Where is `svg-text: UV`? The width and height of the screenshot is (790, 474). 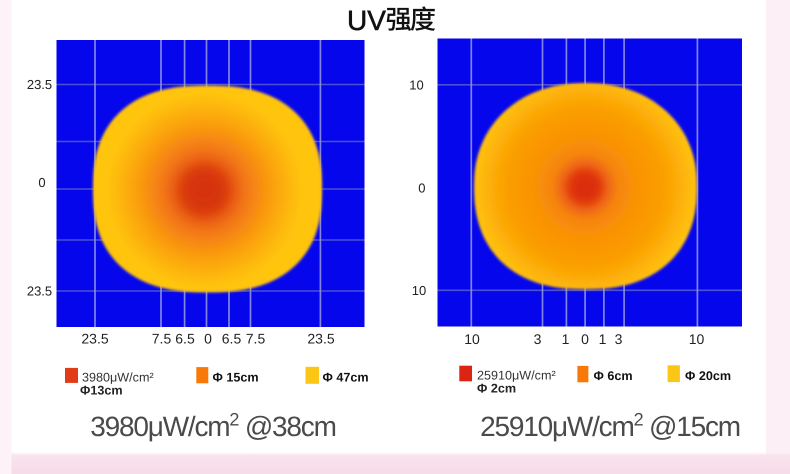
svg-text: UV is located at coordinates (366, 20).